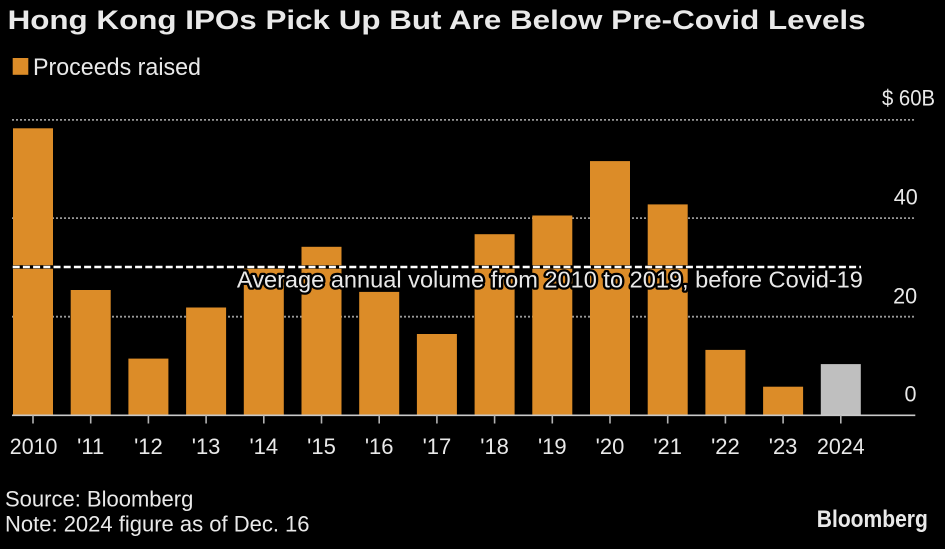 The width and height of the screenshot is (945, 549). I want to click on svg-text: Bloomberg, so click(872, 519).